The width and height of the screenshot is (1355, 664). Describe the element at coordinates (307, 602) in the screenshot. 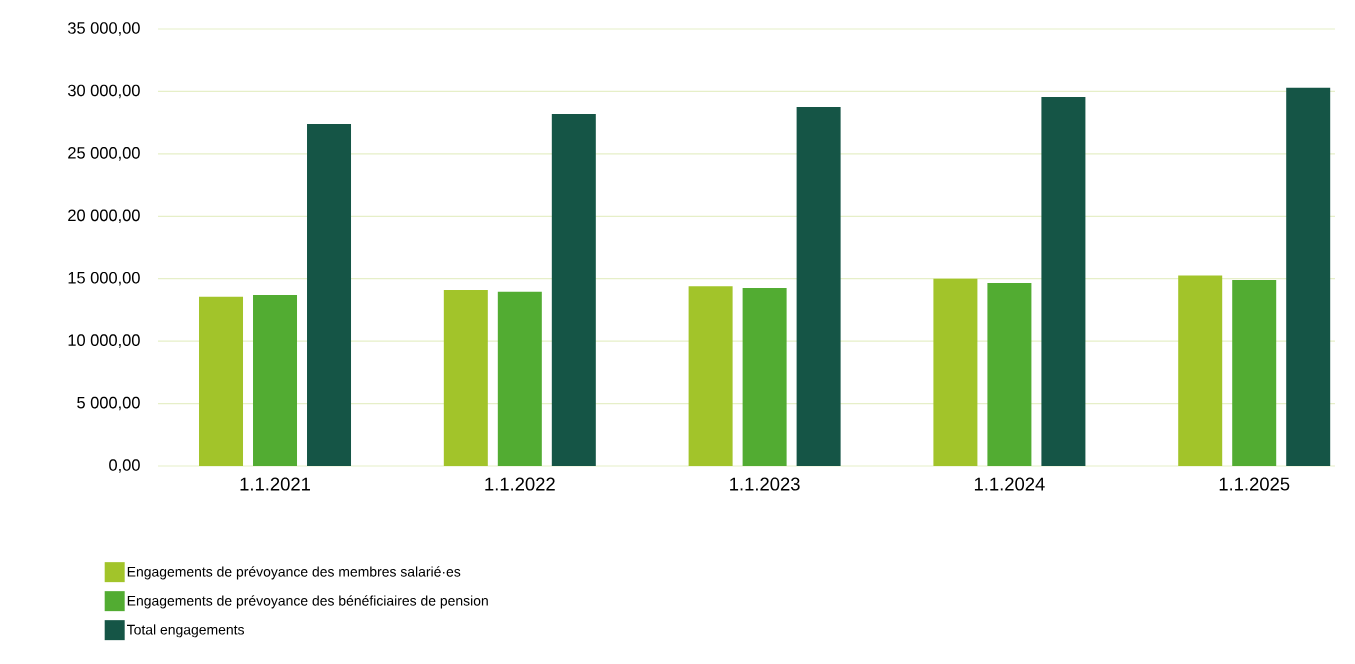

I see `legend-label: Engagements de prévoyance des bénéficiaires de pension` at that location.